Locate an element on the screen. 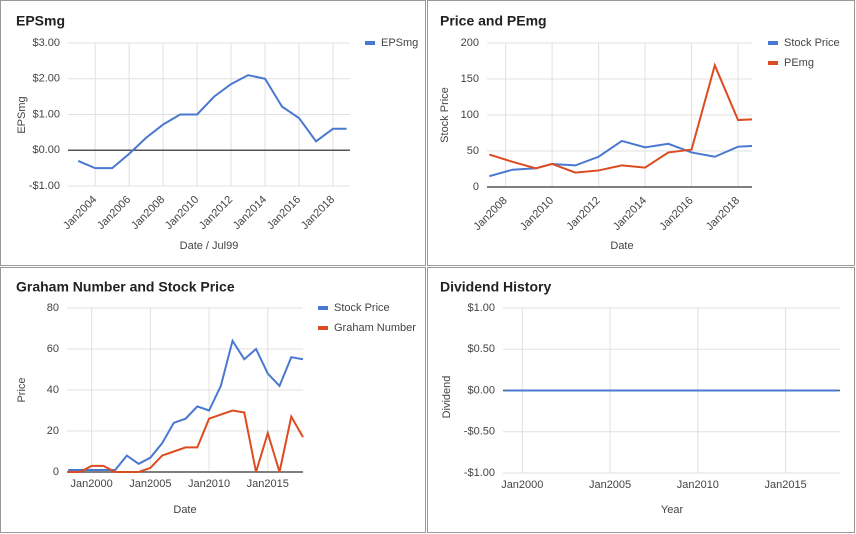  y-tick-label: 100 is located at coordinates (470, 115).